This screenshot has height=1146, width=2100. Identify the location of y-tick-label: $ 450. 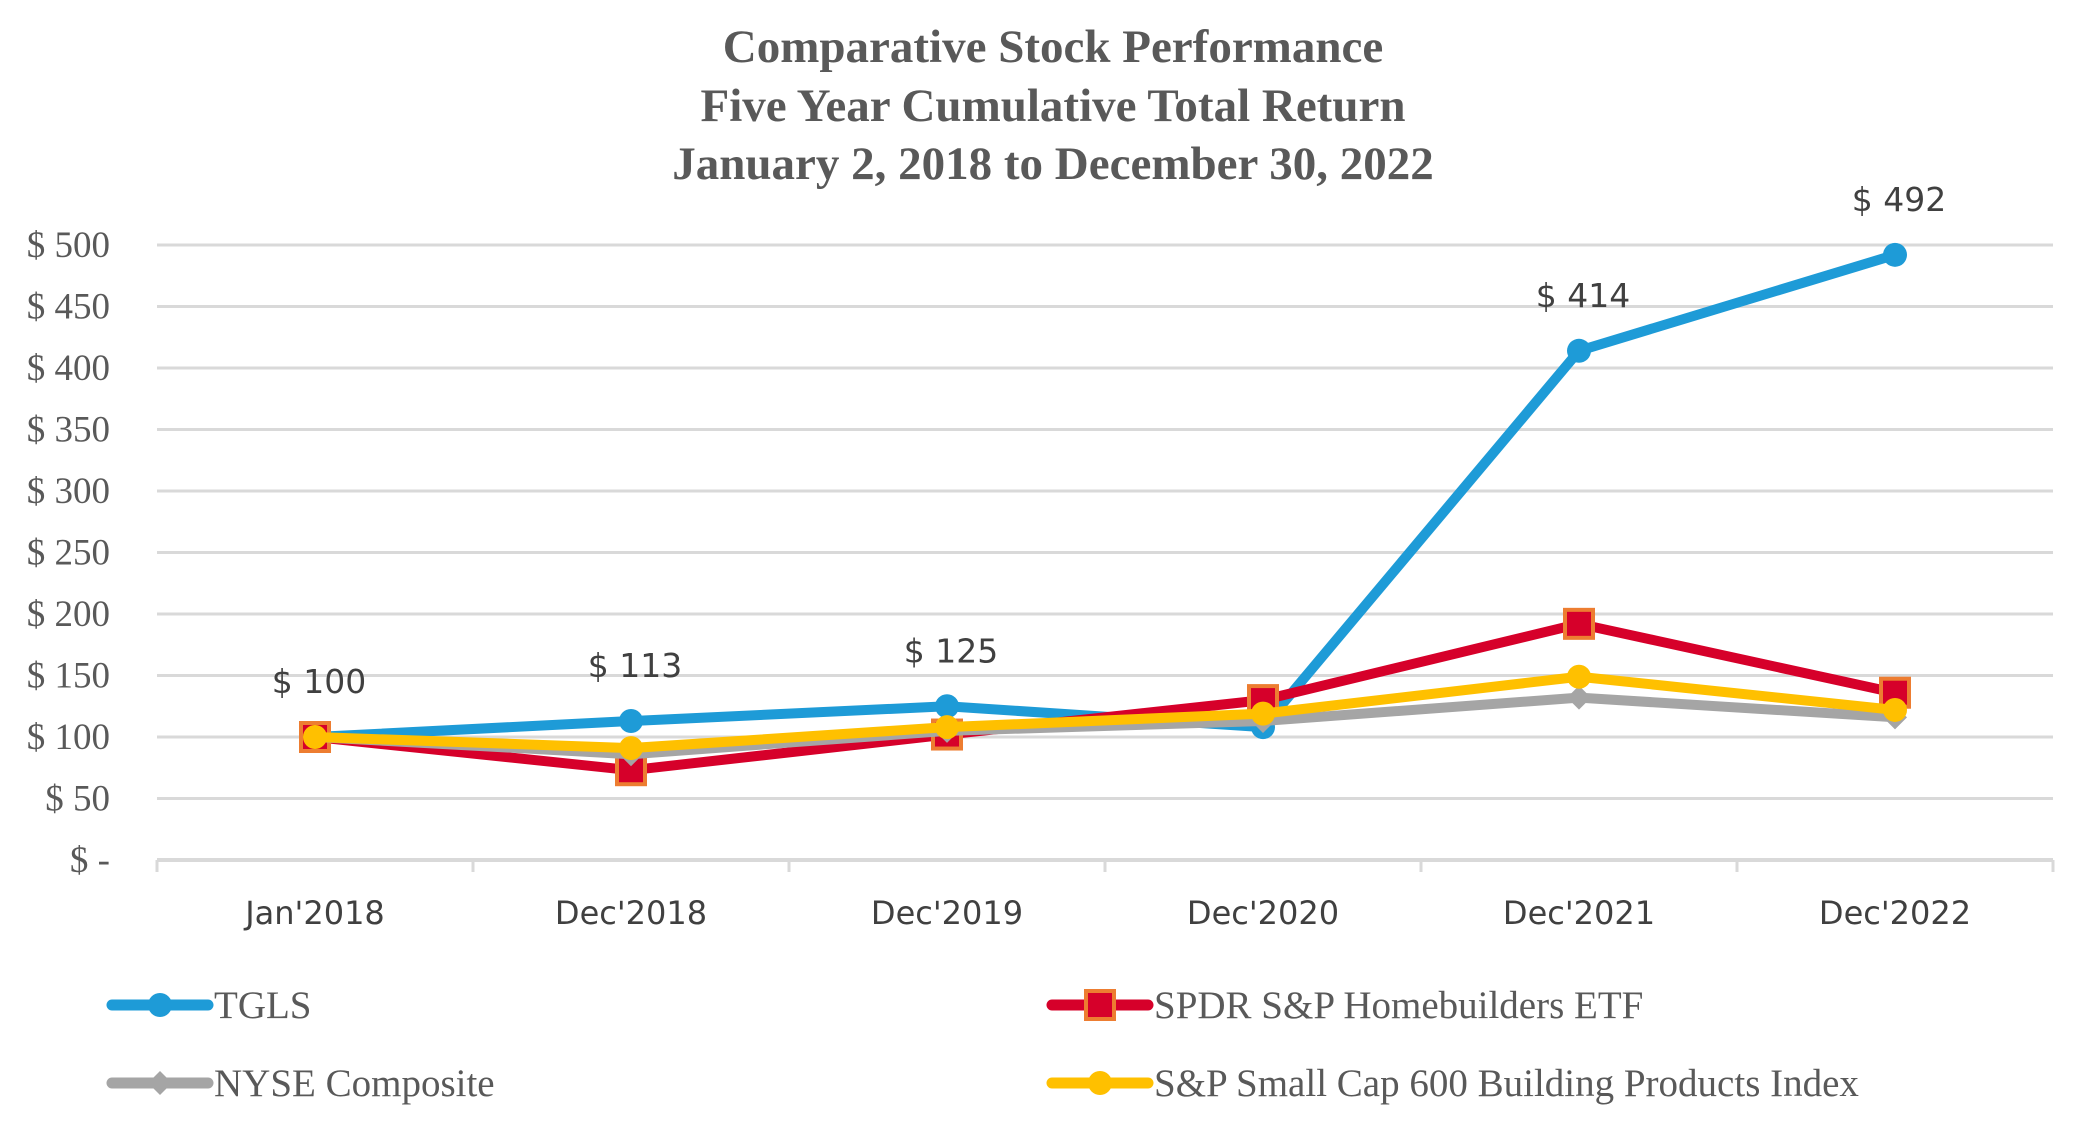
(68, 307).